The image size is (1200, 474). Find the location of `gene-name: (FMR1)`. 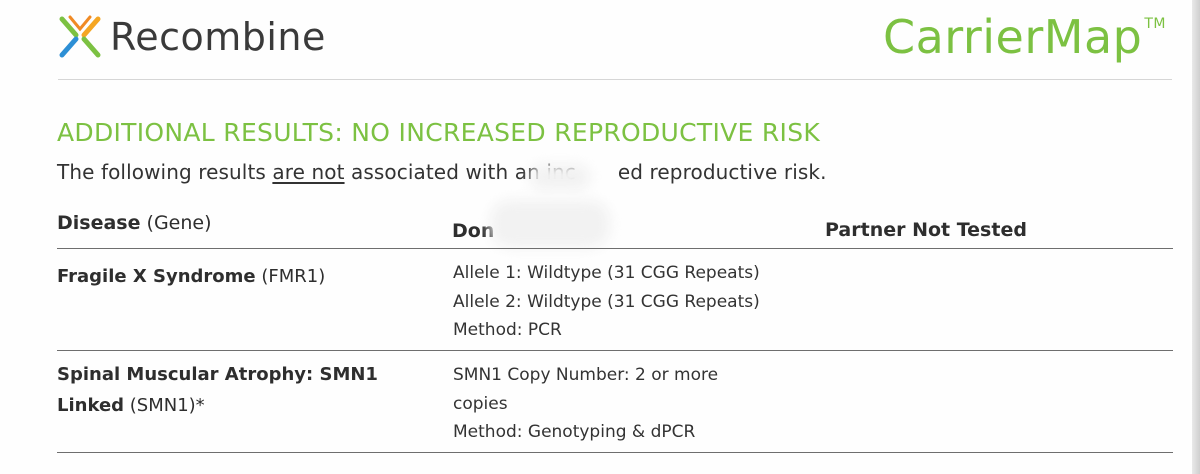

gene-name: (FMR1) is located at coordinates (290, 276).